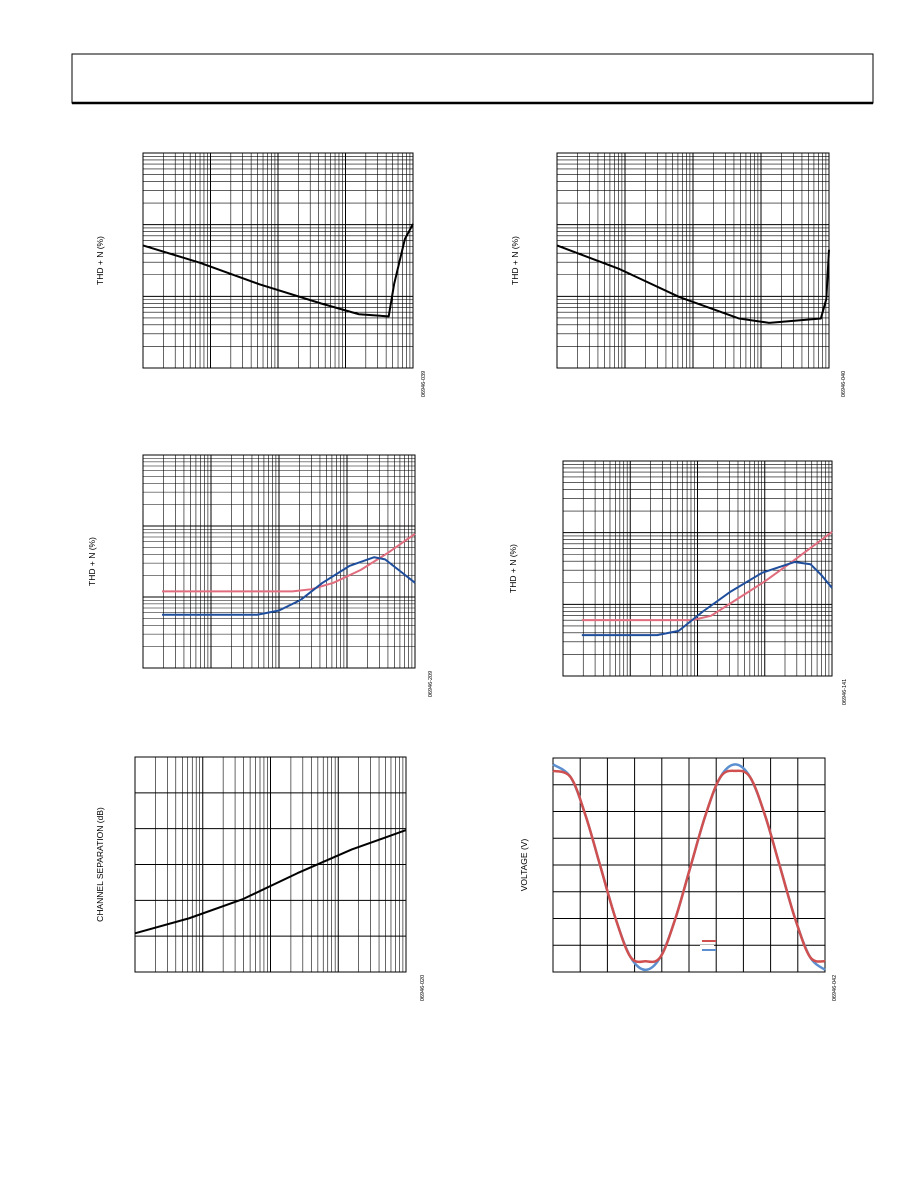 This screenshot has width=918, height=1193. What do you see at coordinates (524, 865) in the screenshot?
I see `y-axis-label: VOLTAGE (V)` at bounding box center [524, 865].